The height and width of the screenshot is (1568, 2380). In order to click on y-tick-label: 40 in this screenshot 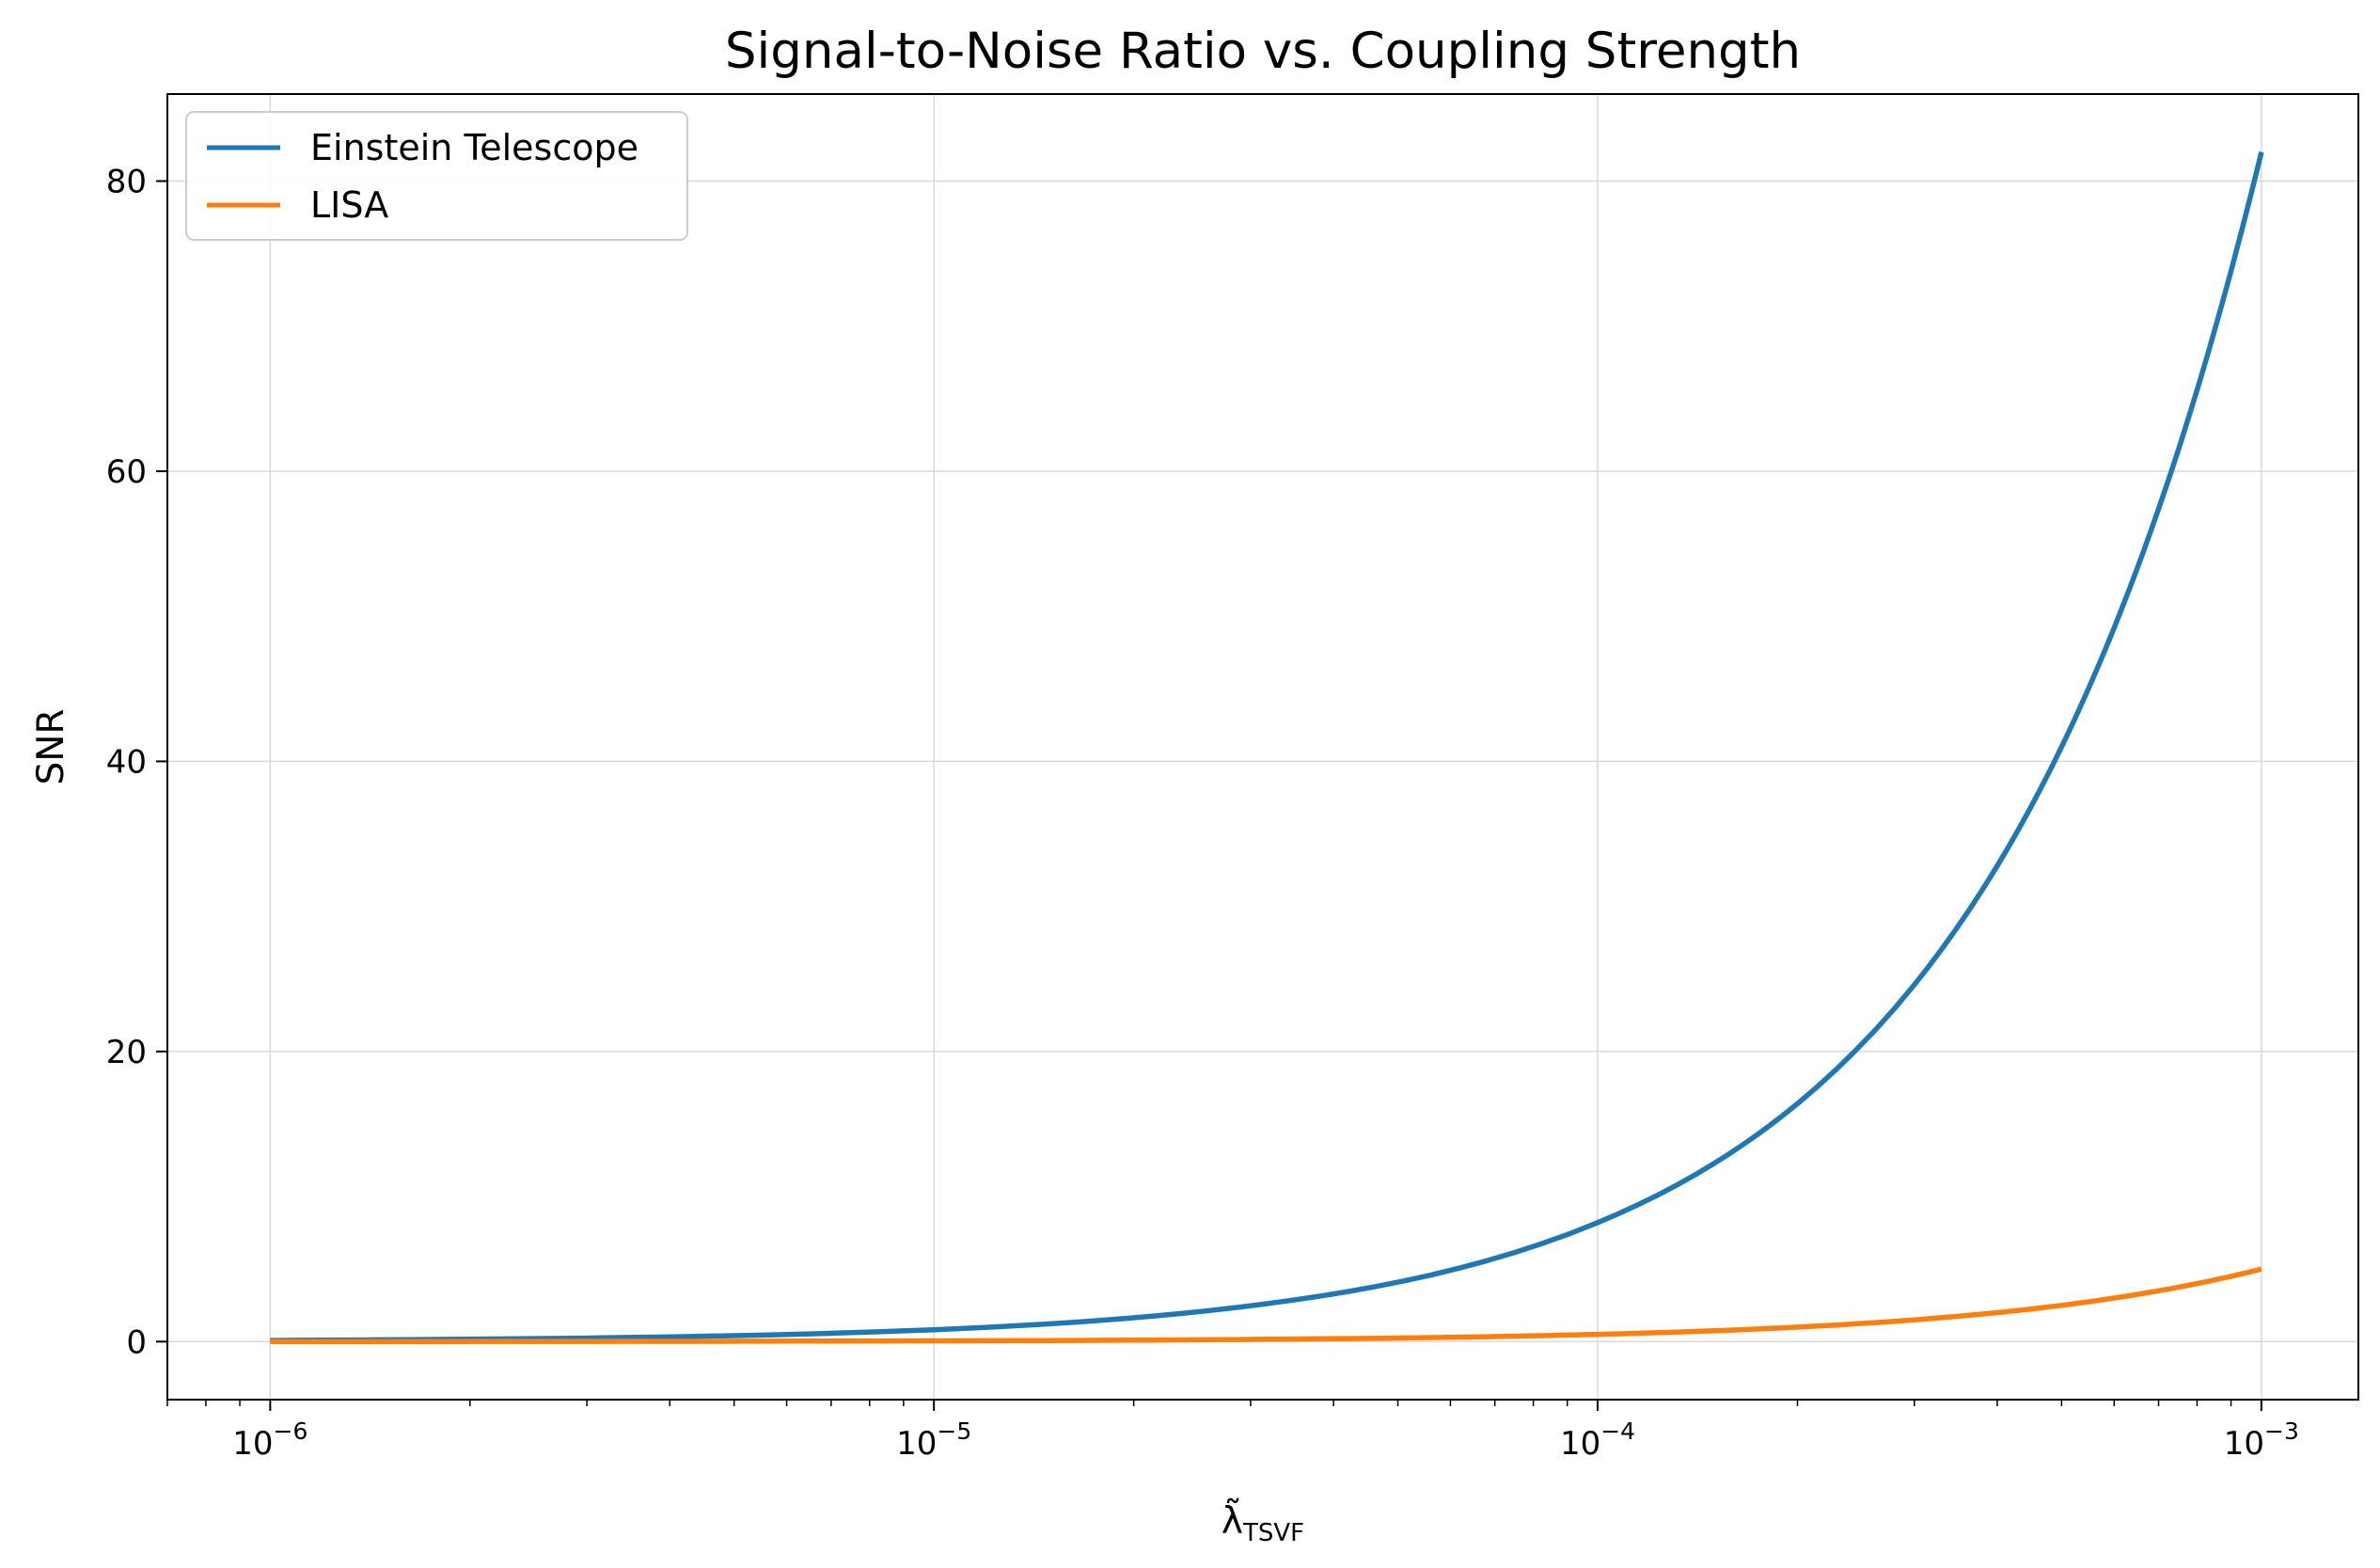, I will do `click(126, 762)`.